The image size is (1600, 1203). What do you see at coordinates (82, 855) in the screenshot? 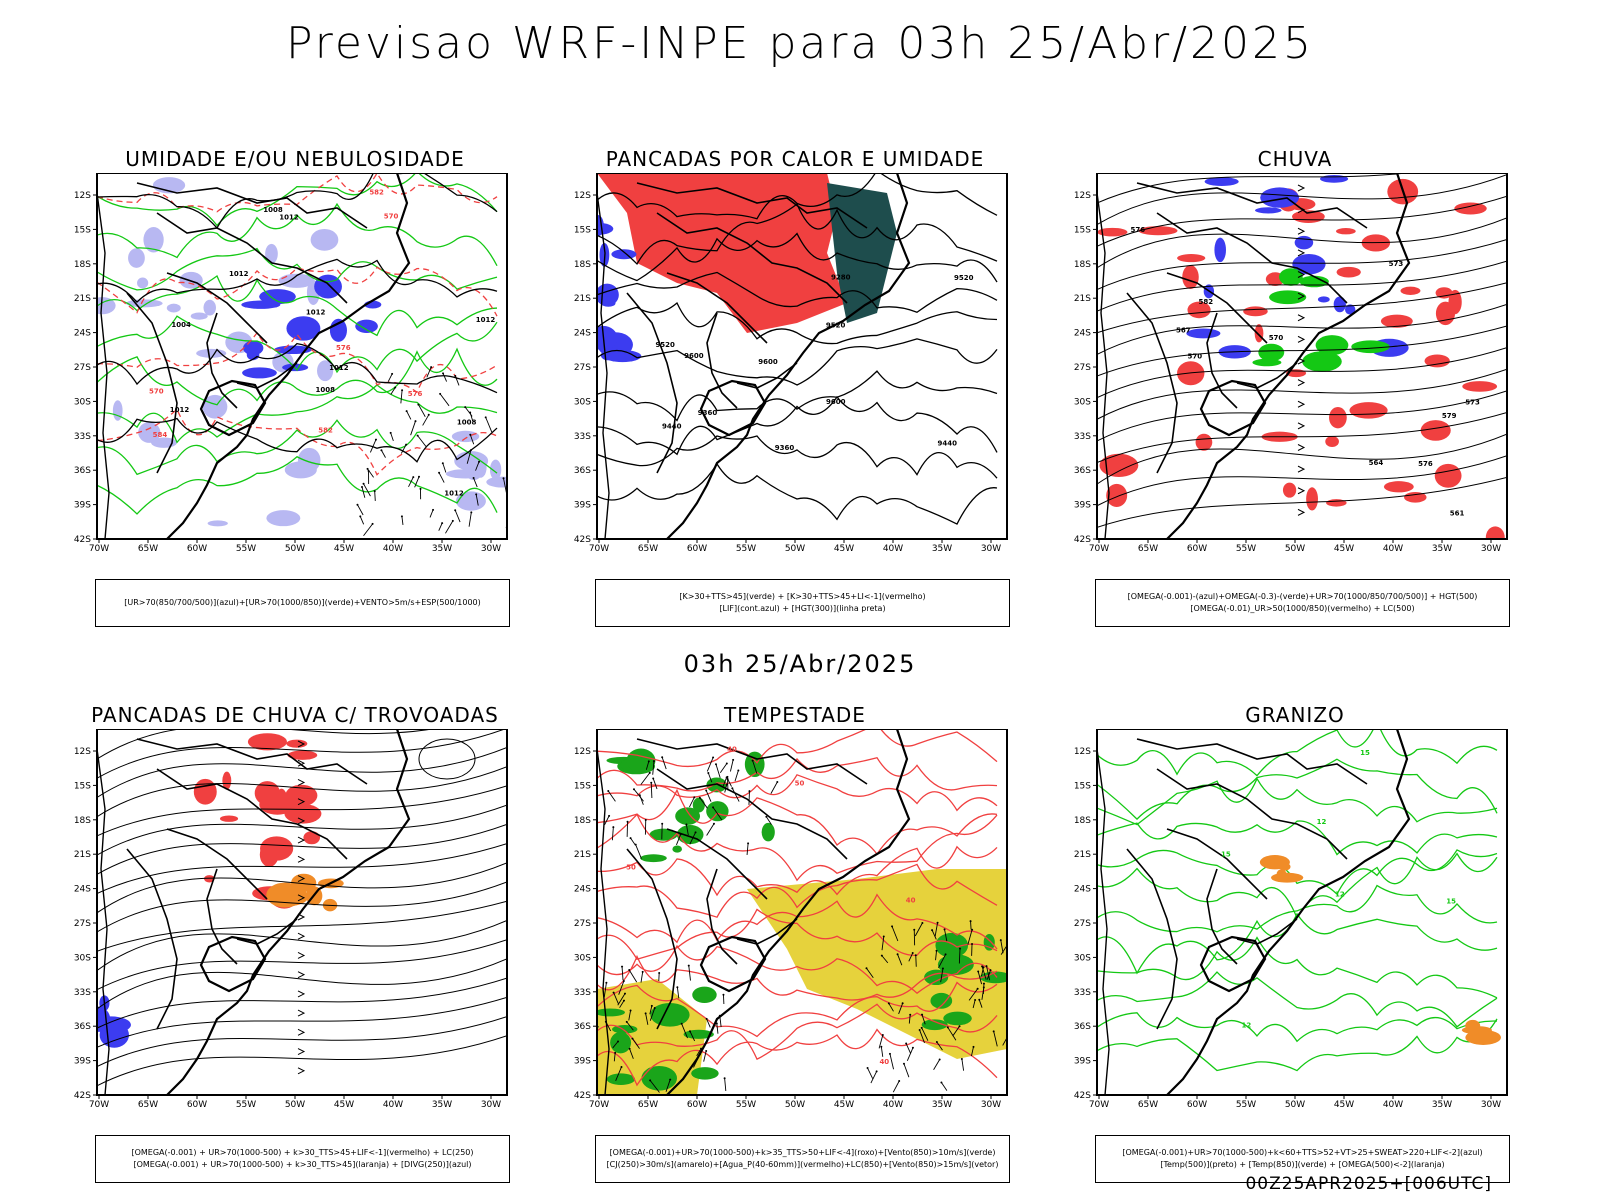
I see `lat-tick-label: 21S` at bounding box center [82, 855].